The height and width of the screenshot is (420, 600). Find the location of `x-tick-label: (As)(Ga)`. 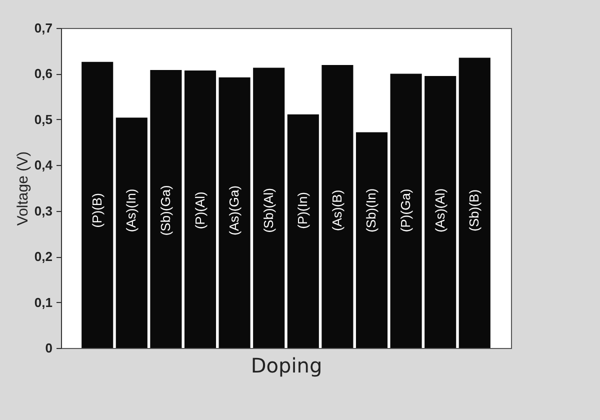

x-tick-label: (As)(Ga) is located at coordinates (234, 210).